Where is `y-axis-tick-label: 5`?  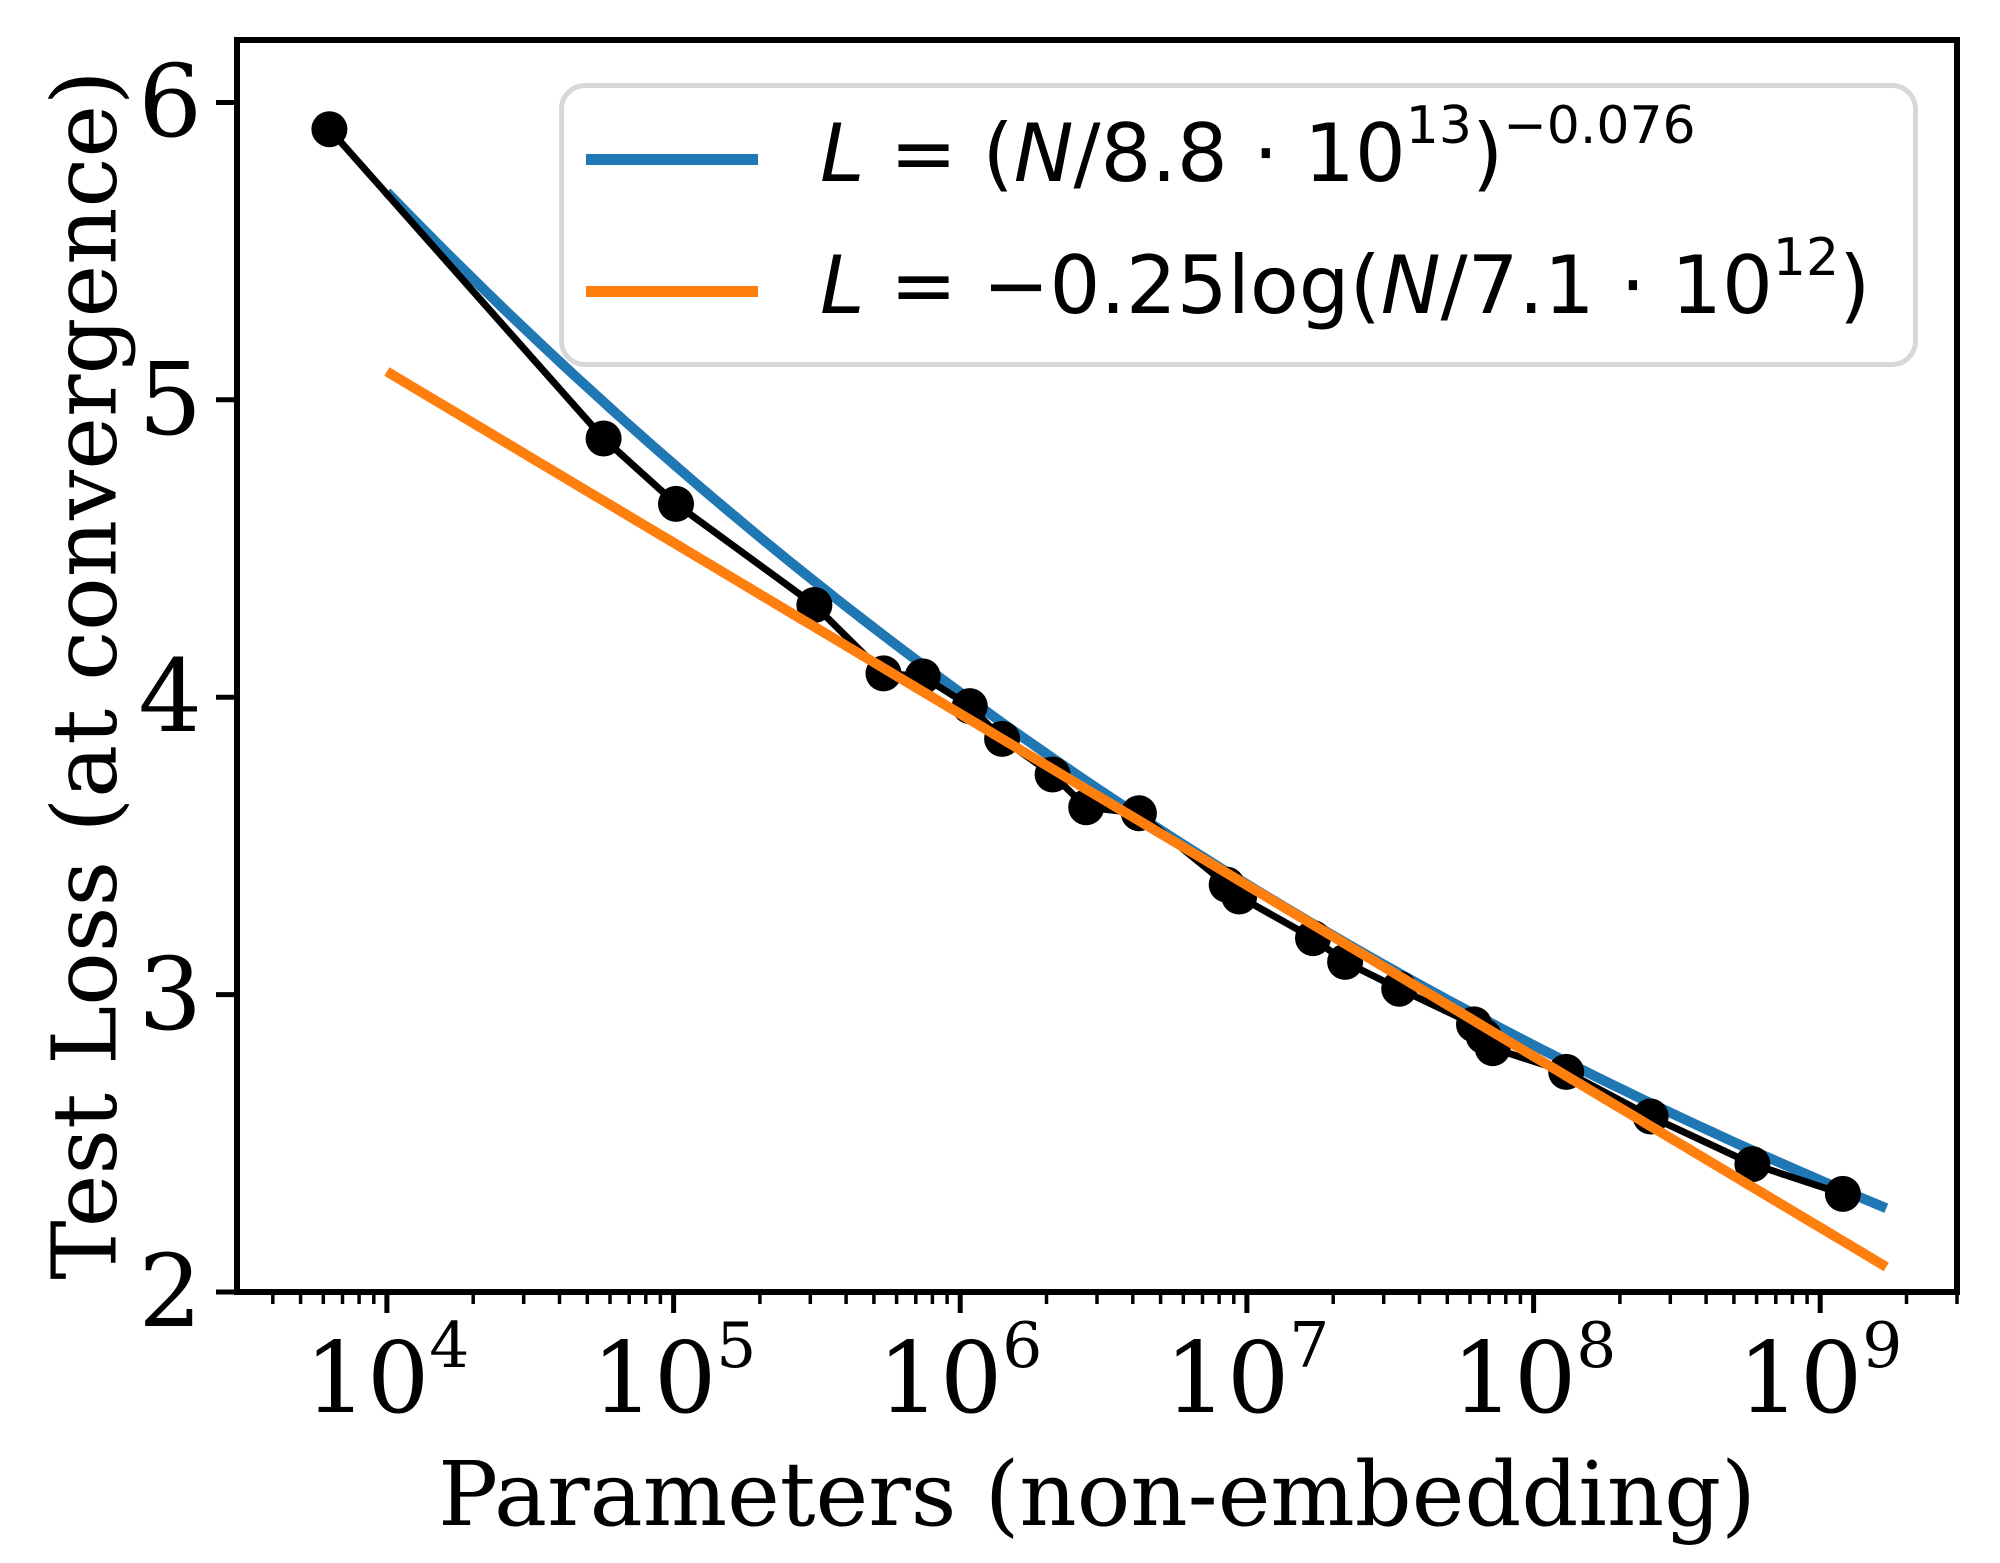
y-axis-tick-label: 5 is located at coordinates (170, 399).